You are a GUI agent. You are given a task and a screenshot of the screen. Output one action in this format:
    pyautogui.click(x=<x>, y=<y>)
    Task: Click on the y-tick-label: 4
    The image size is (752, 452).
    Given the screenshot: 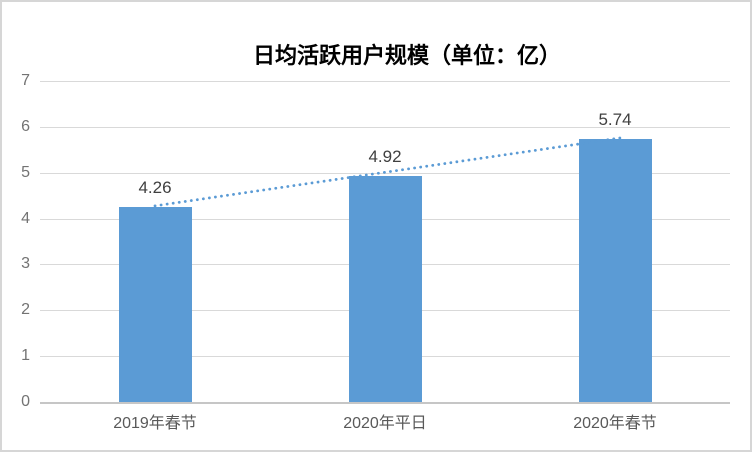 What is the action you would take?
    pyautogui.click(x=25, y=218)
    